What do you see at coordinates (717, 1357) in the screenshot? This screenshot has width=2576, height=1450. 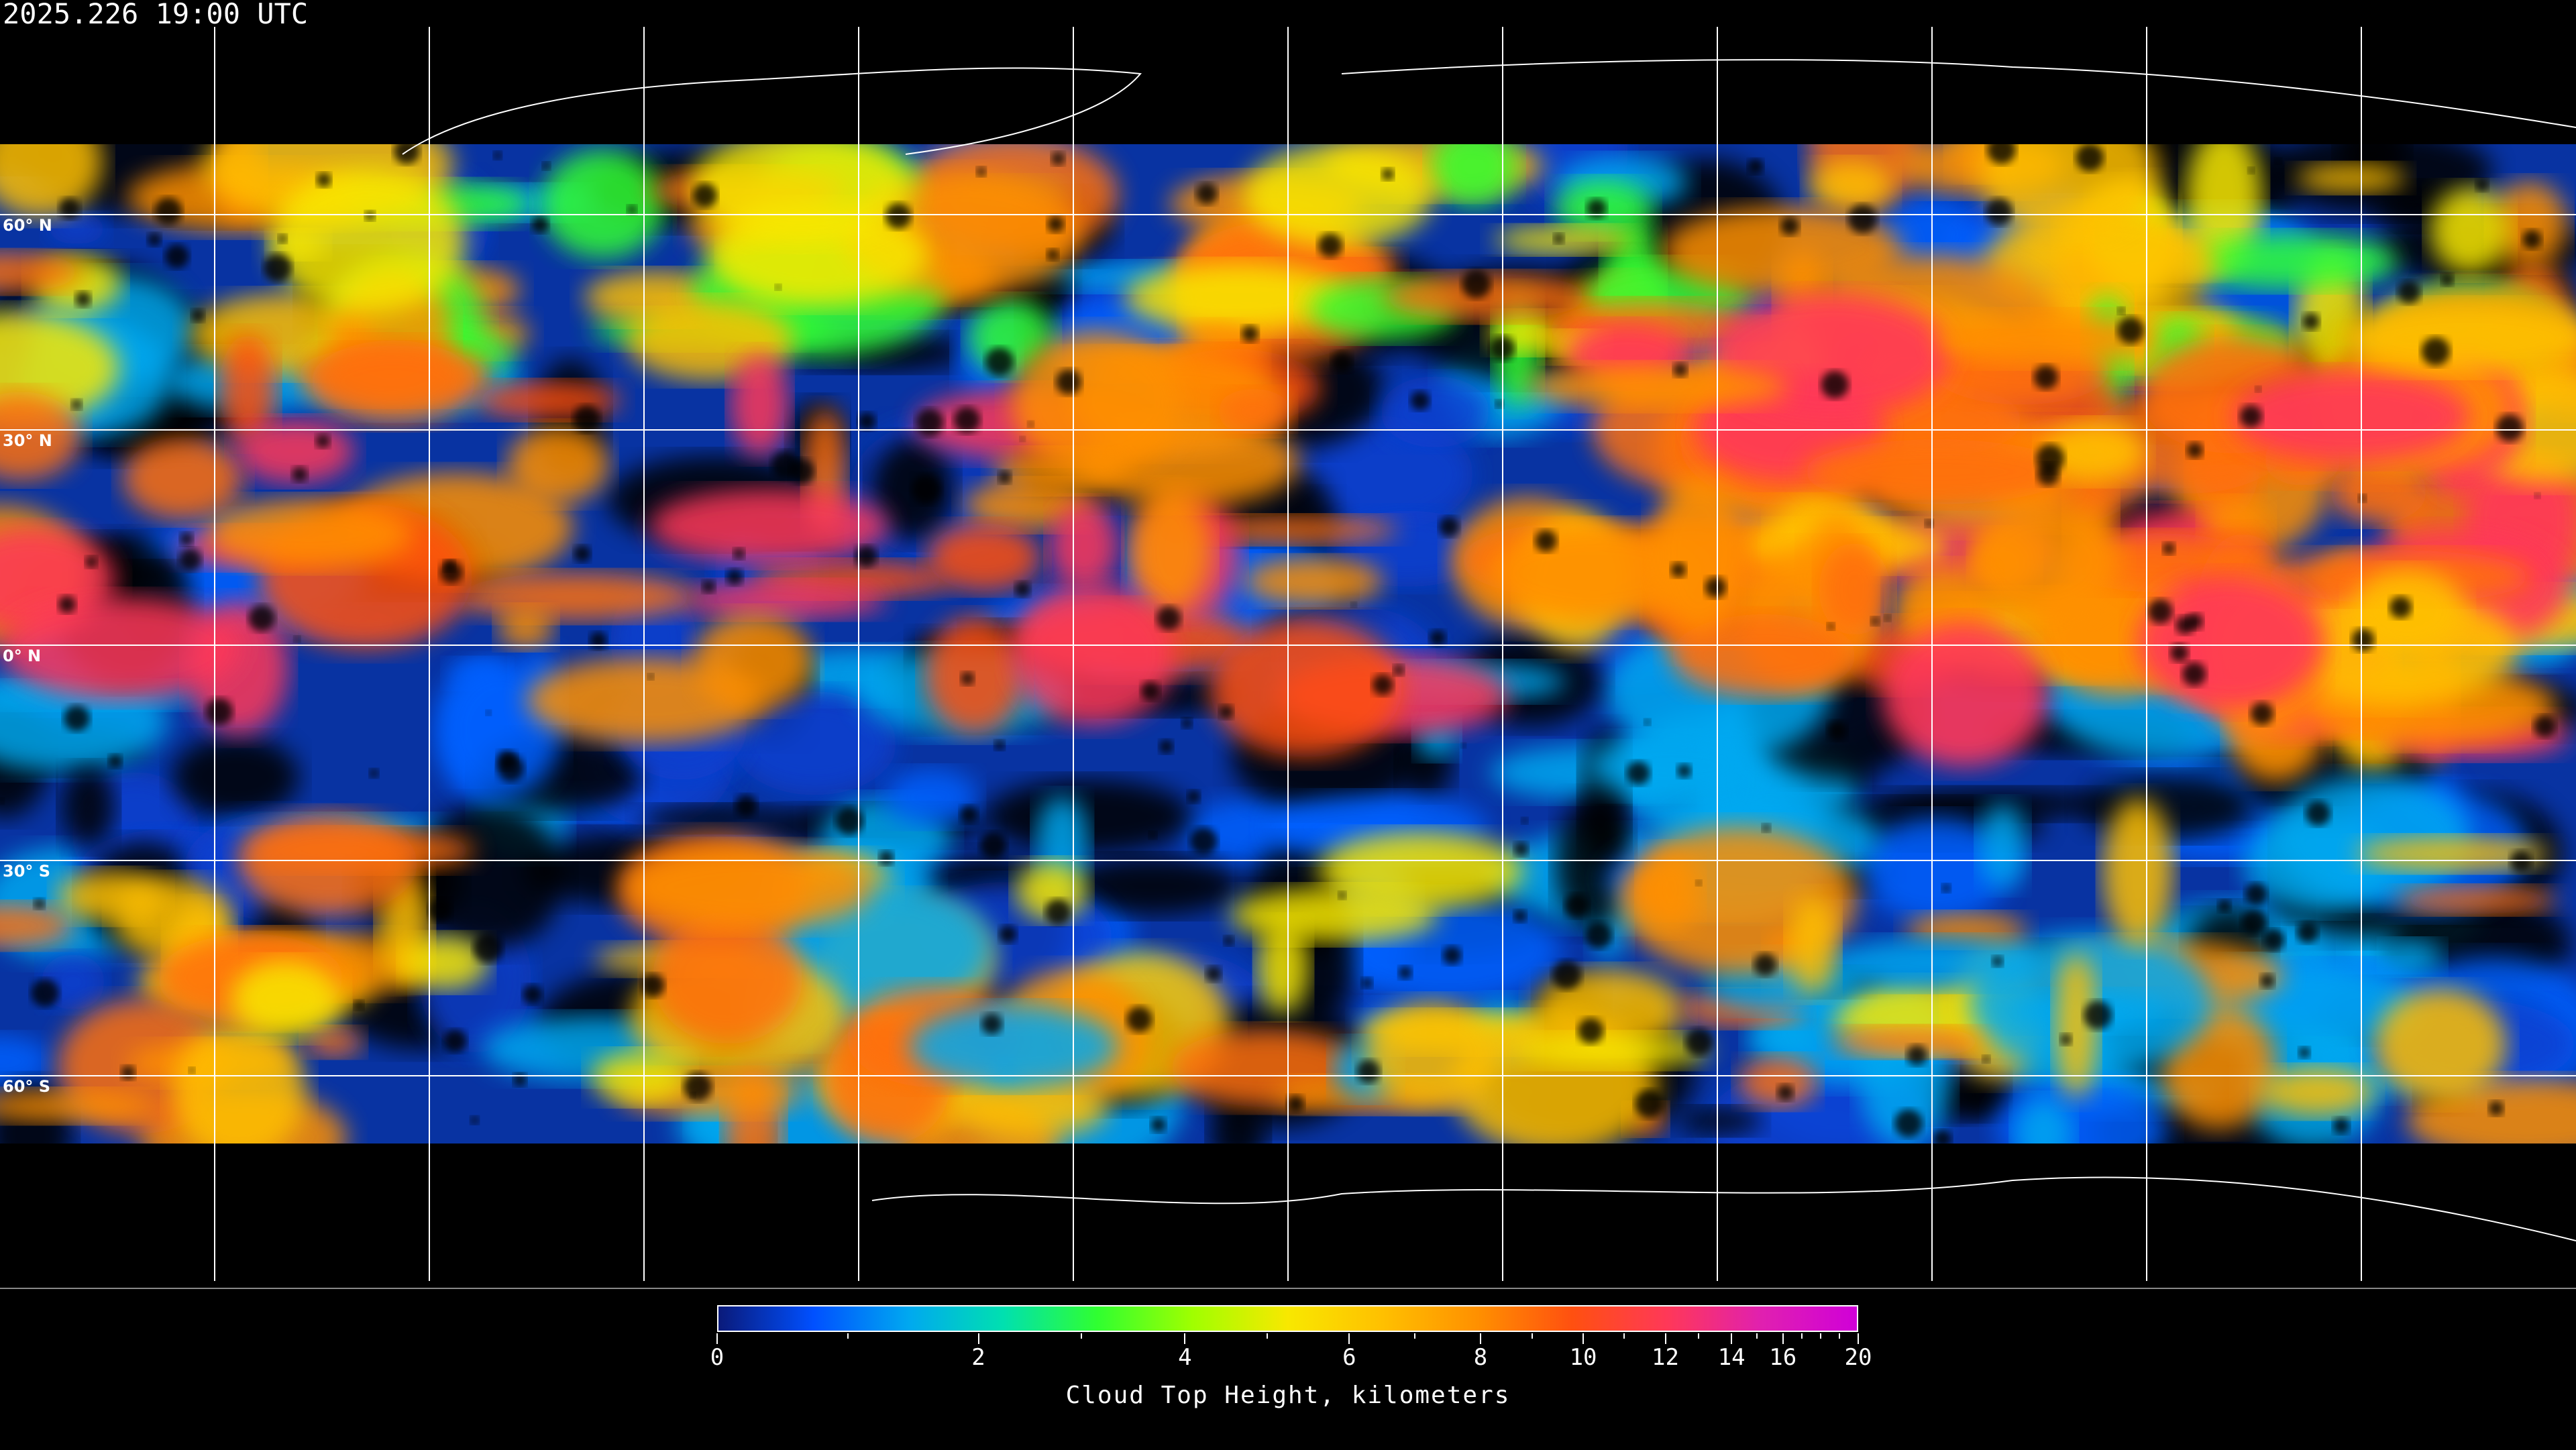 I see `colorbar-tick-label: 0` at bounding box center [717, 1357].